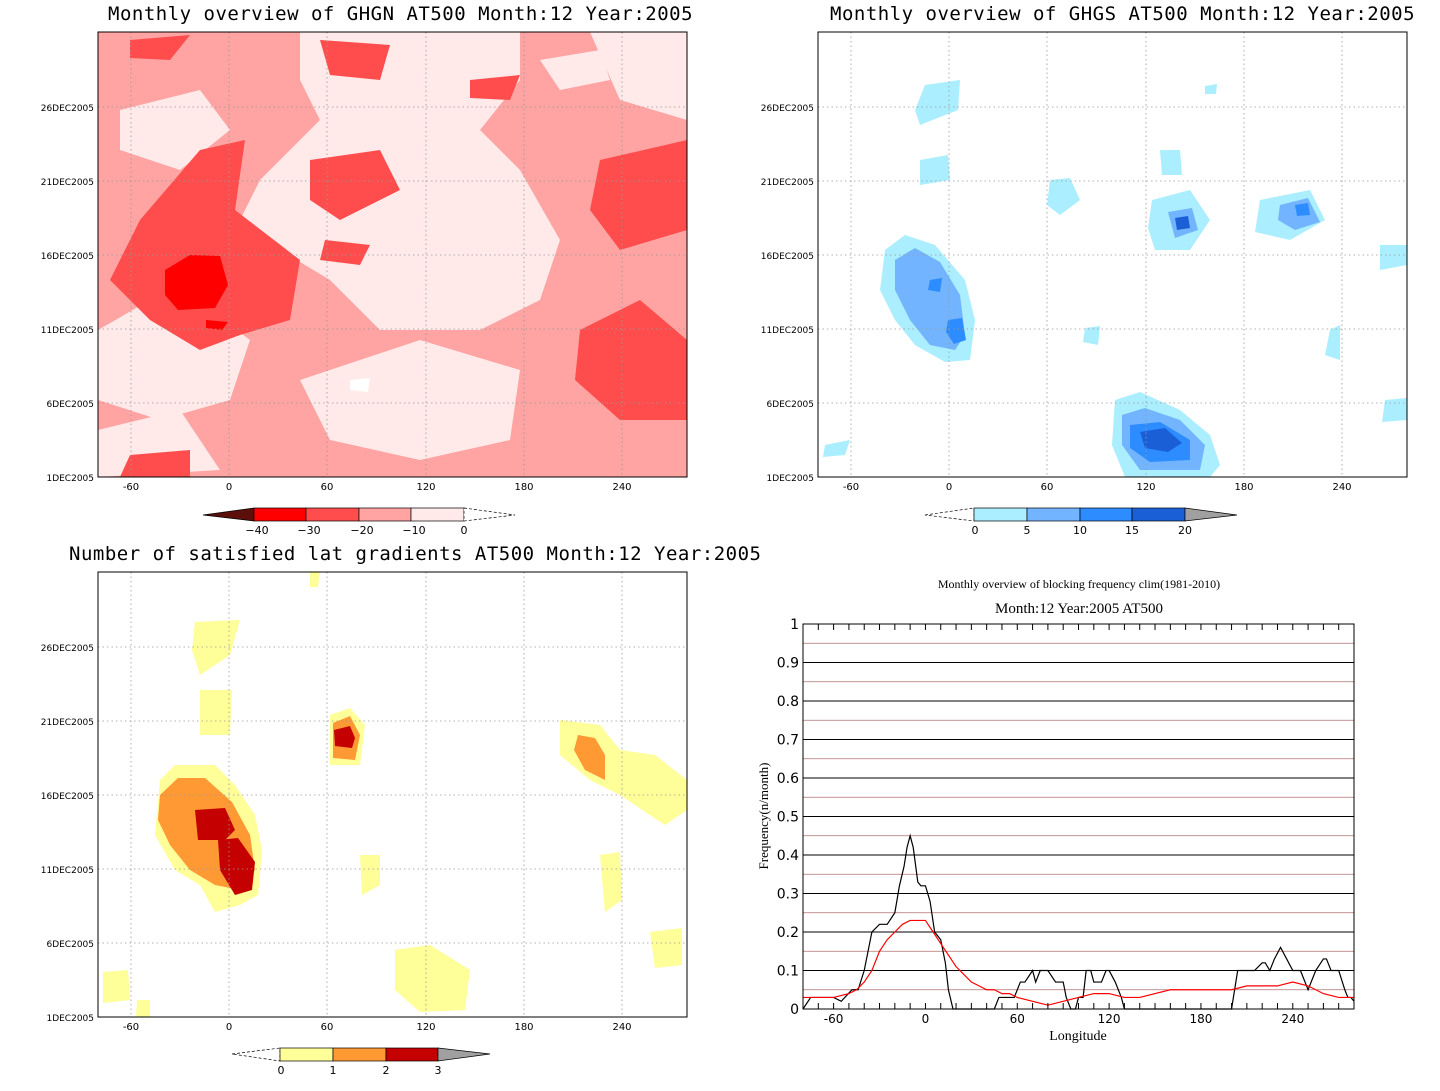  What do you see at coordinates (256, 530) in the screenshot?
I see `colorbar-tick: −40` at bounding box center [256, 530].